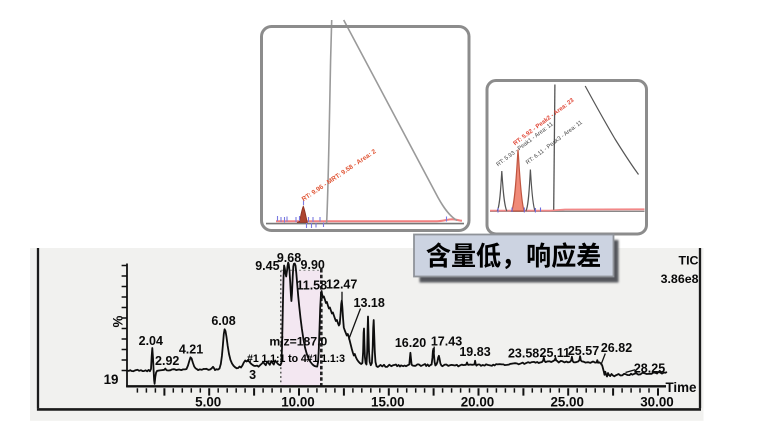 The image size is (777, 429). I want to click on svg-text: 19, so click(111, 379).